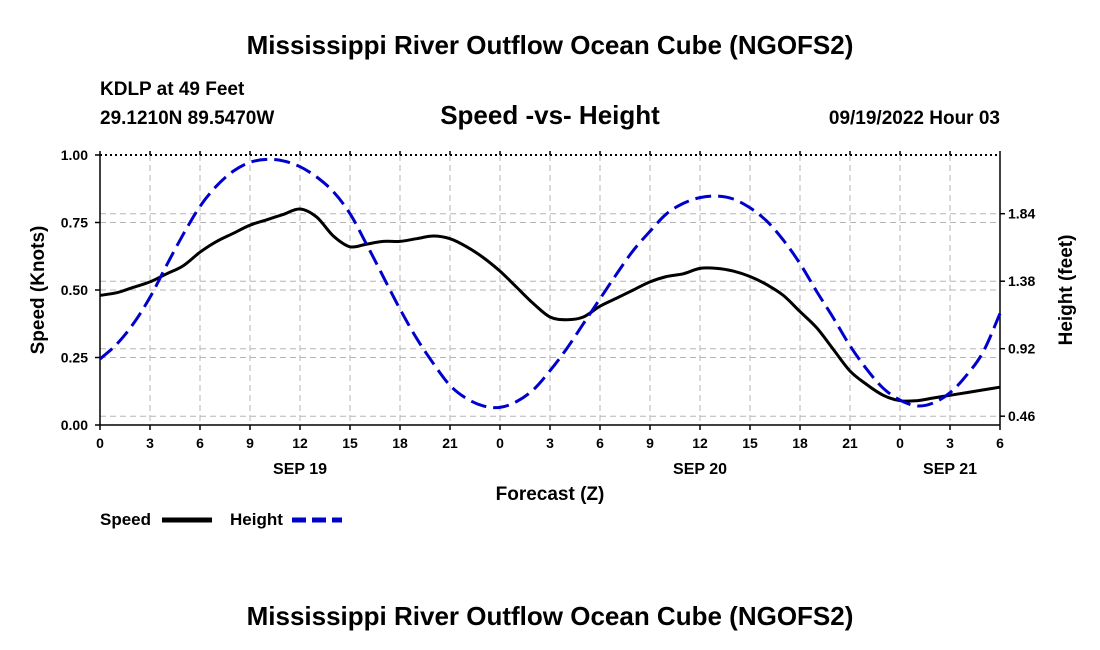  Describe the element at coordinates (300, 469) in the screenshot. I see `date-label: SEP 19` at that location.